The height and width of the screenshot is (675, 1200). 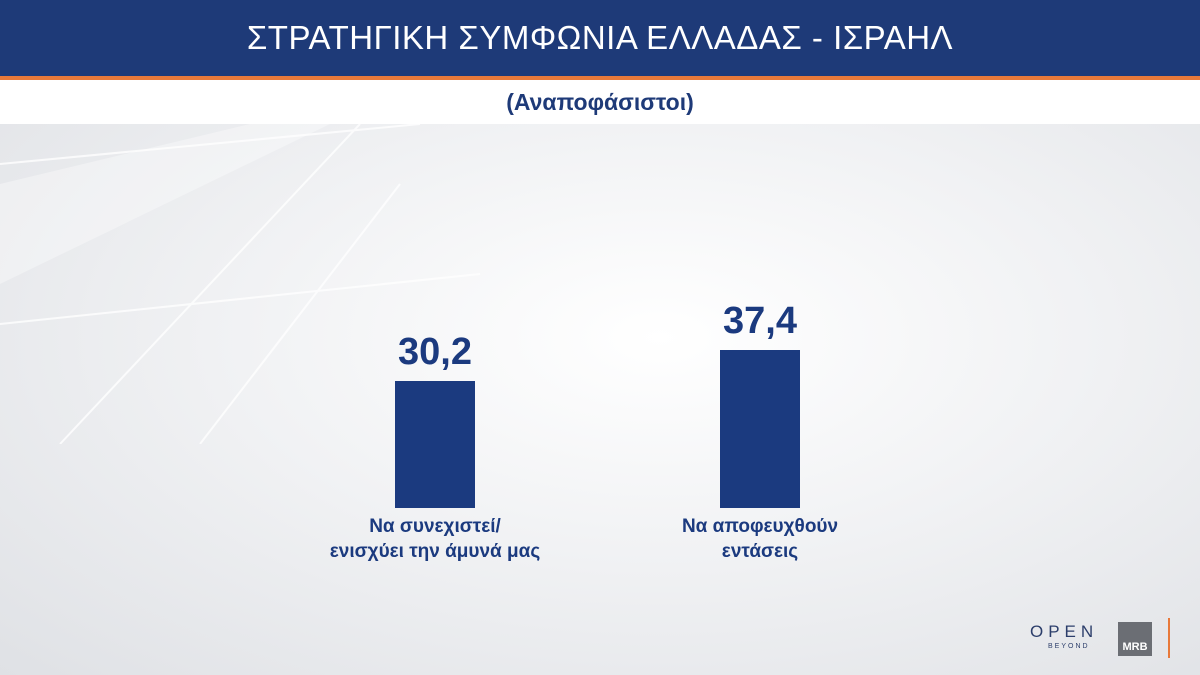 I want to click on header-accent, so click(x=600, y=78).